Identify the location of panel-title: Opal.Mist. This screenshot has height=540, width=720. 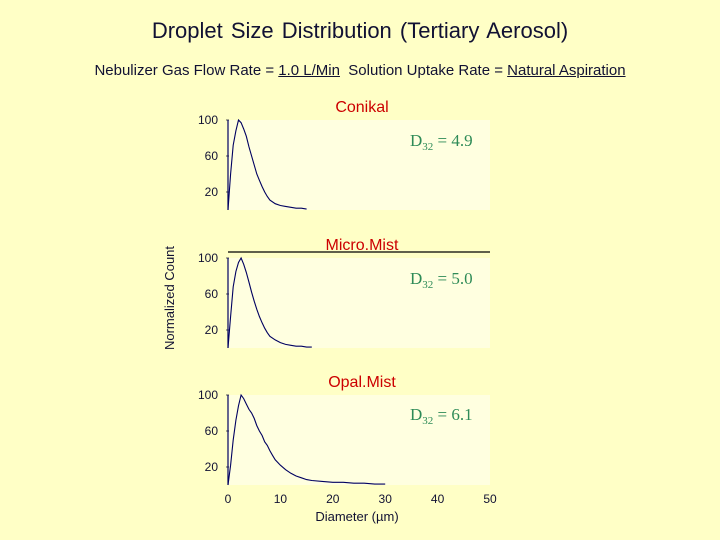
(362, 382).